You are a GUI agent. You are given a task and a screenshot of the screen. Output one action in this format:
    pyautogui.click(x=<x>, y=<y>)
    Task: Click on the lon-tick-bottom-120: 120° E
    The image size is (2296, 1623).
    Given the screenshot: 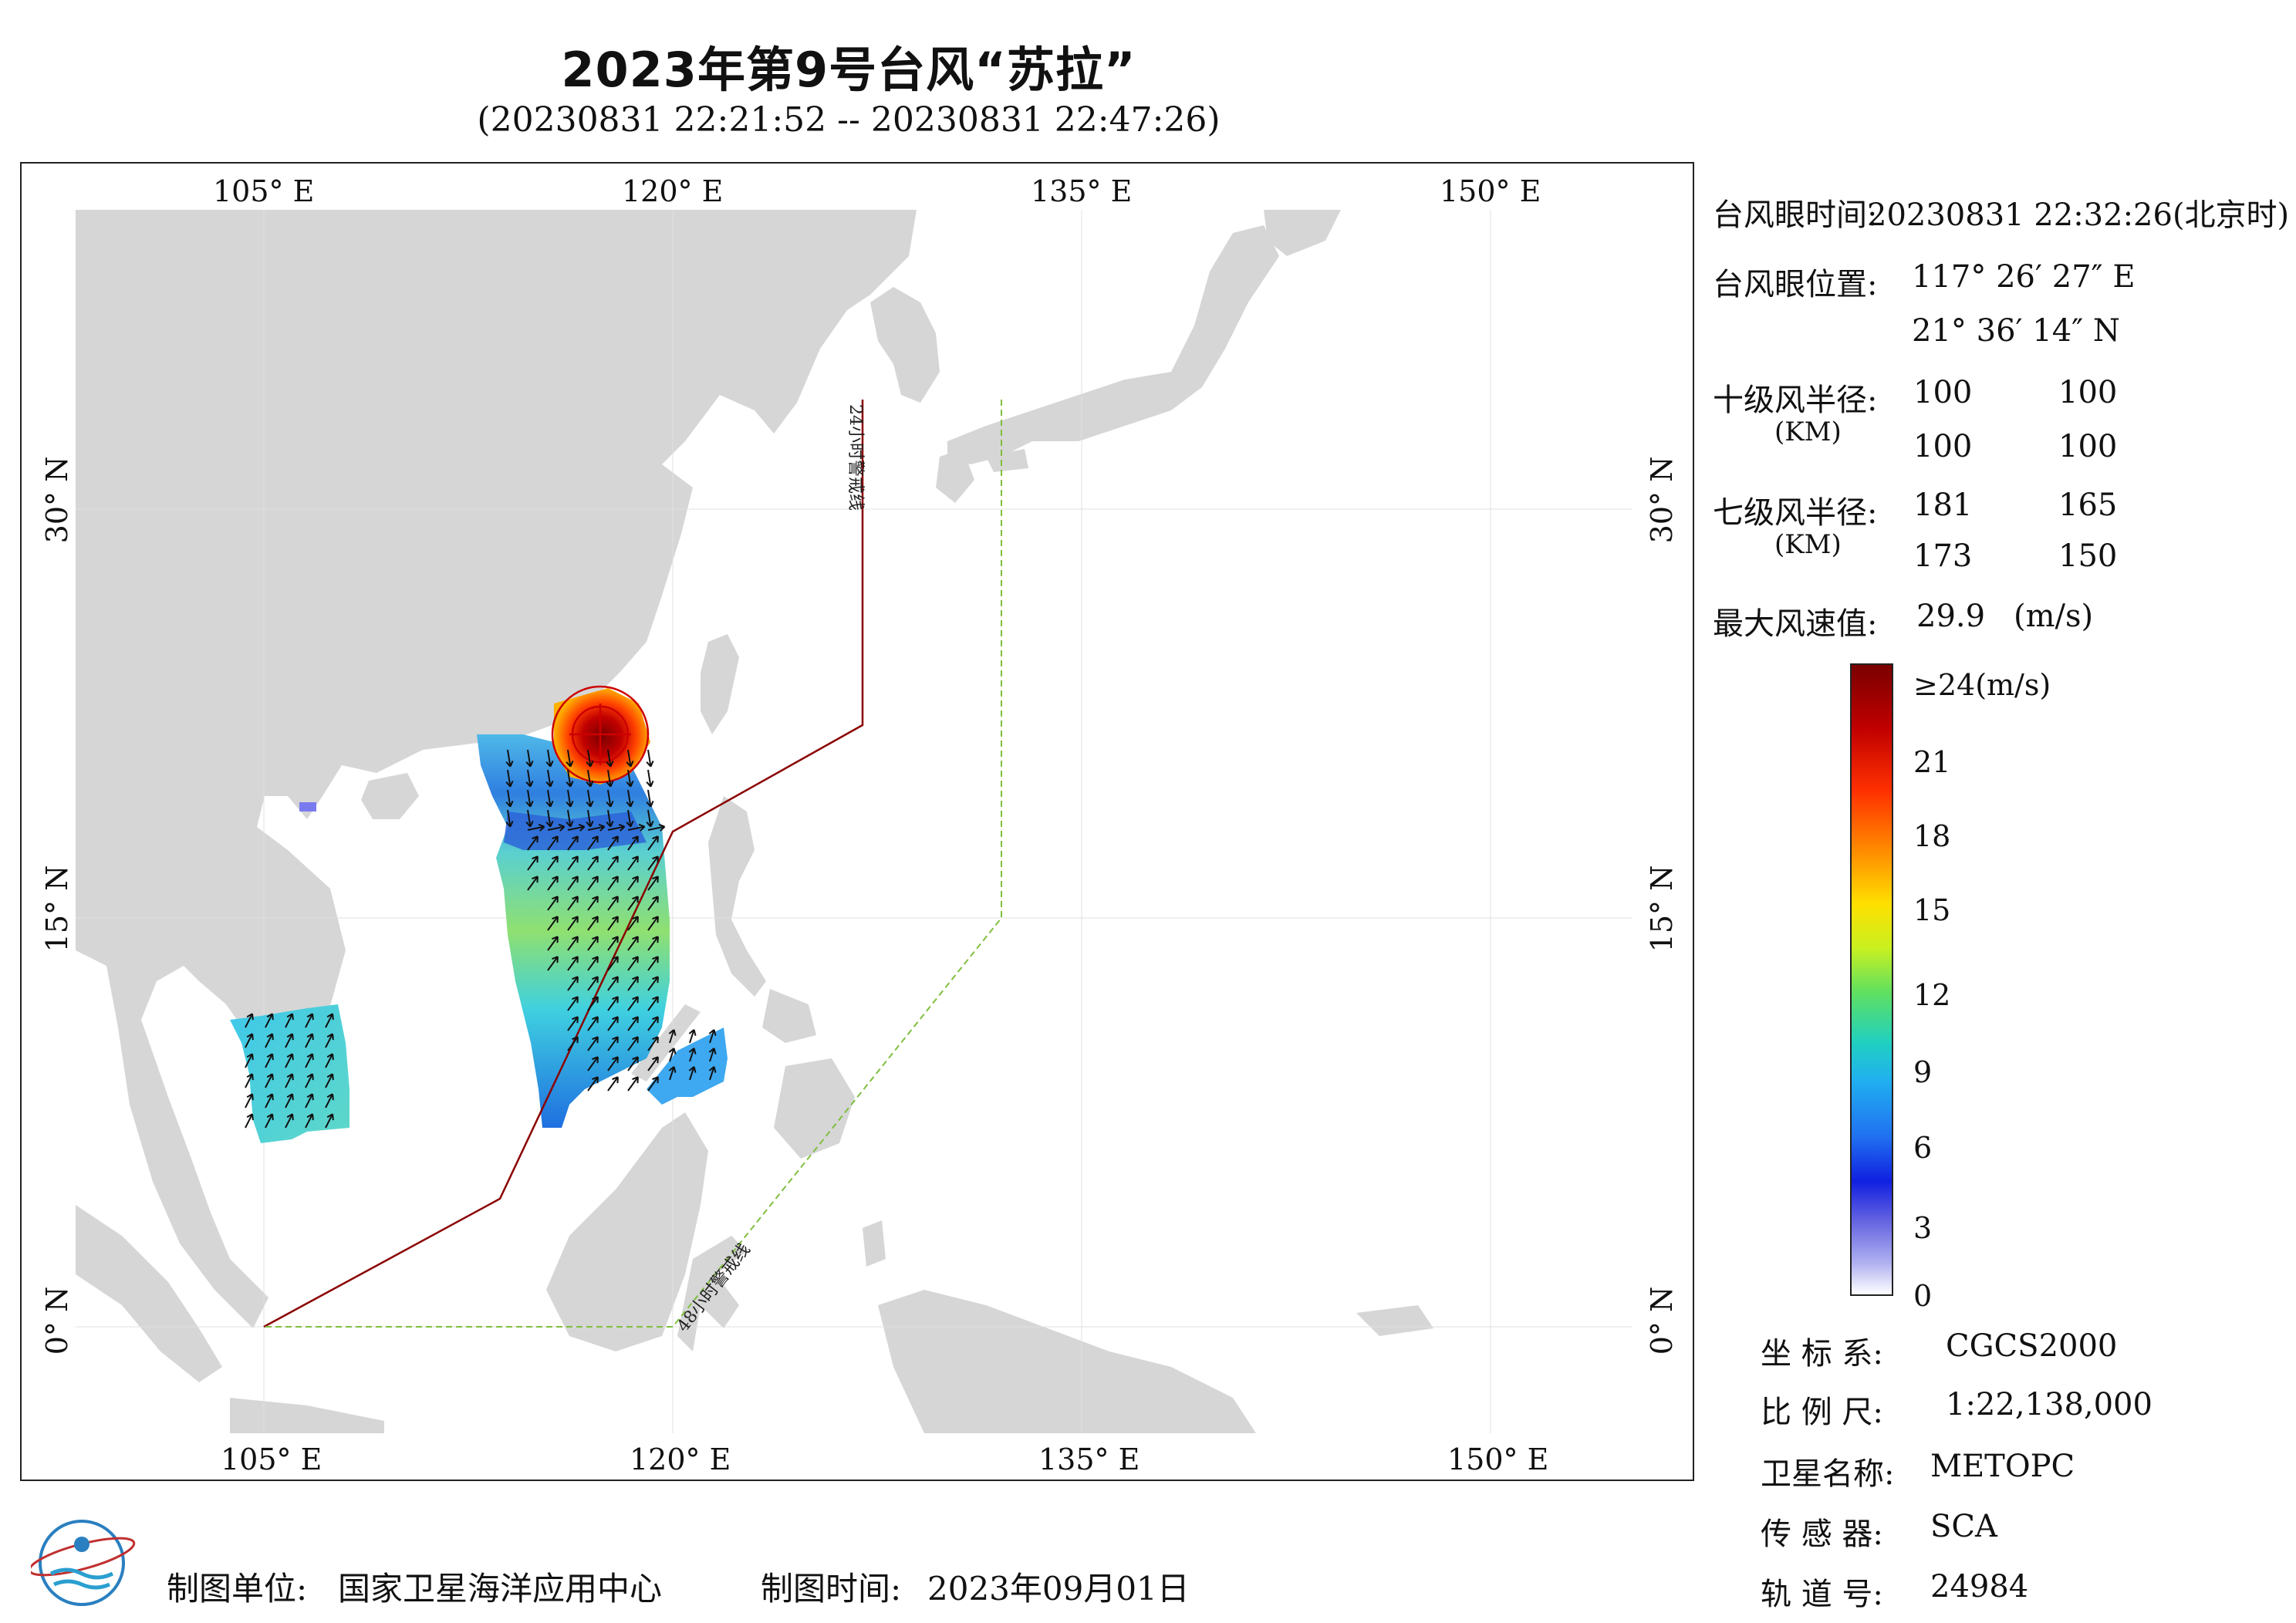 What is the action you would take?
    pyautogui.click(x=680, y=1459)
    